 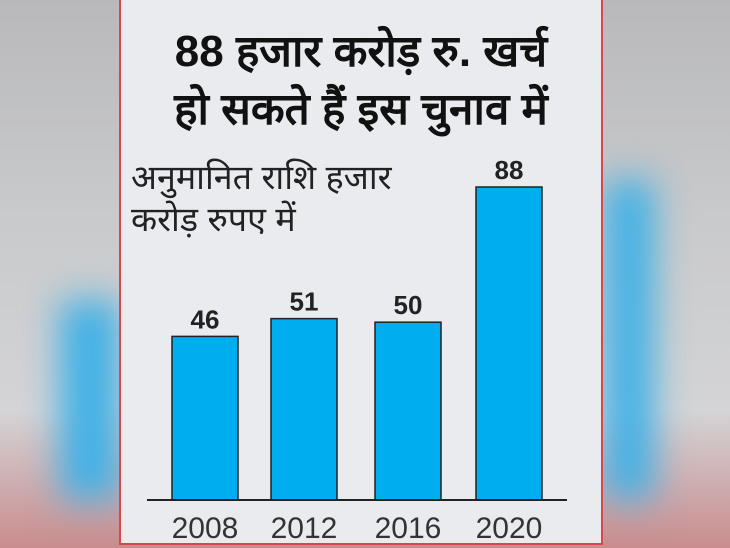 What do you see at coordinates (213, 220) in the screenshot?
I see `chart-subtitle-line-2: करोड़ रुपए में` at bounding box center [213, 220].